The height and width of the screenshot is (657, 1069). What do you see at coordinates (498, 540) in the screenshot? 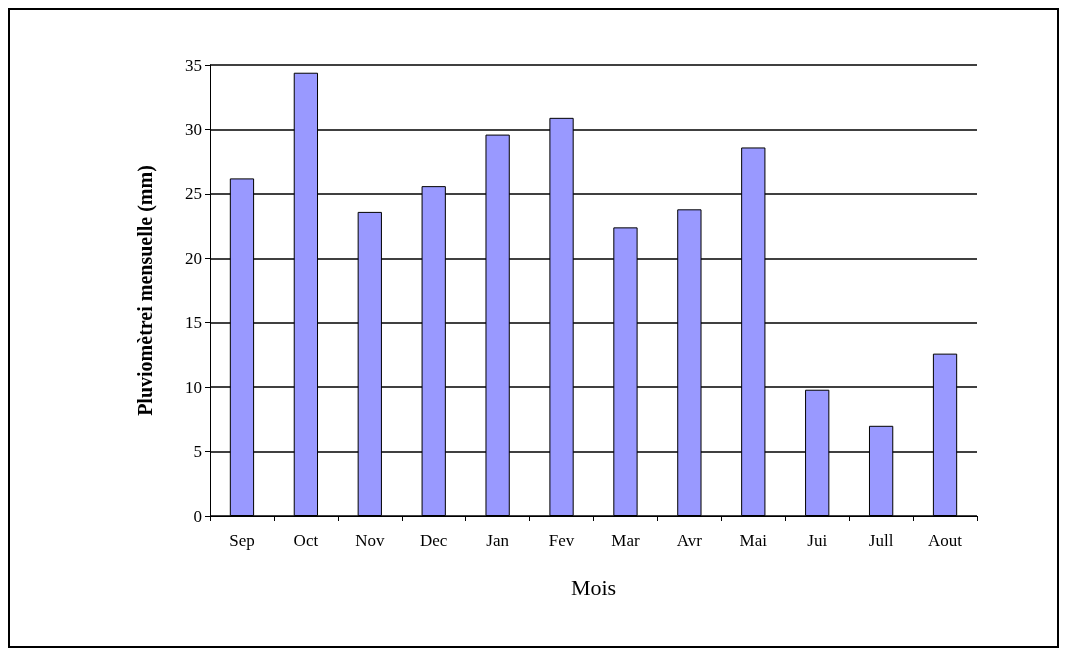
I see `x-tick-label: Jan` at bounding box center [498, 540].